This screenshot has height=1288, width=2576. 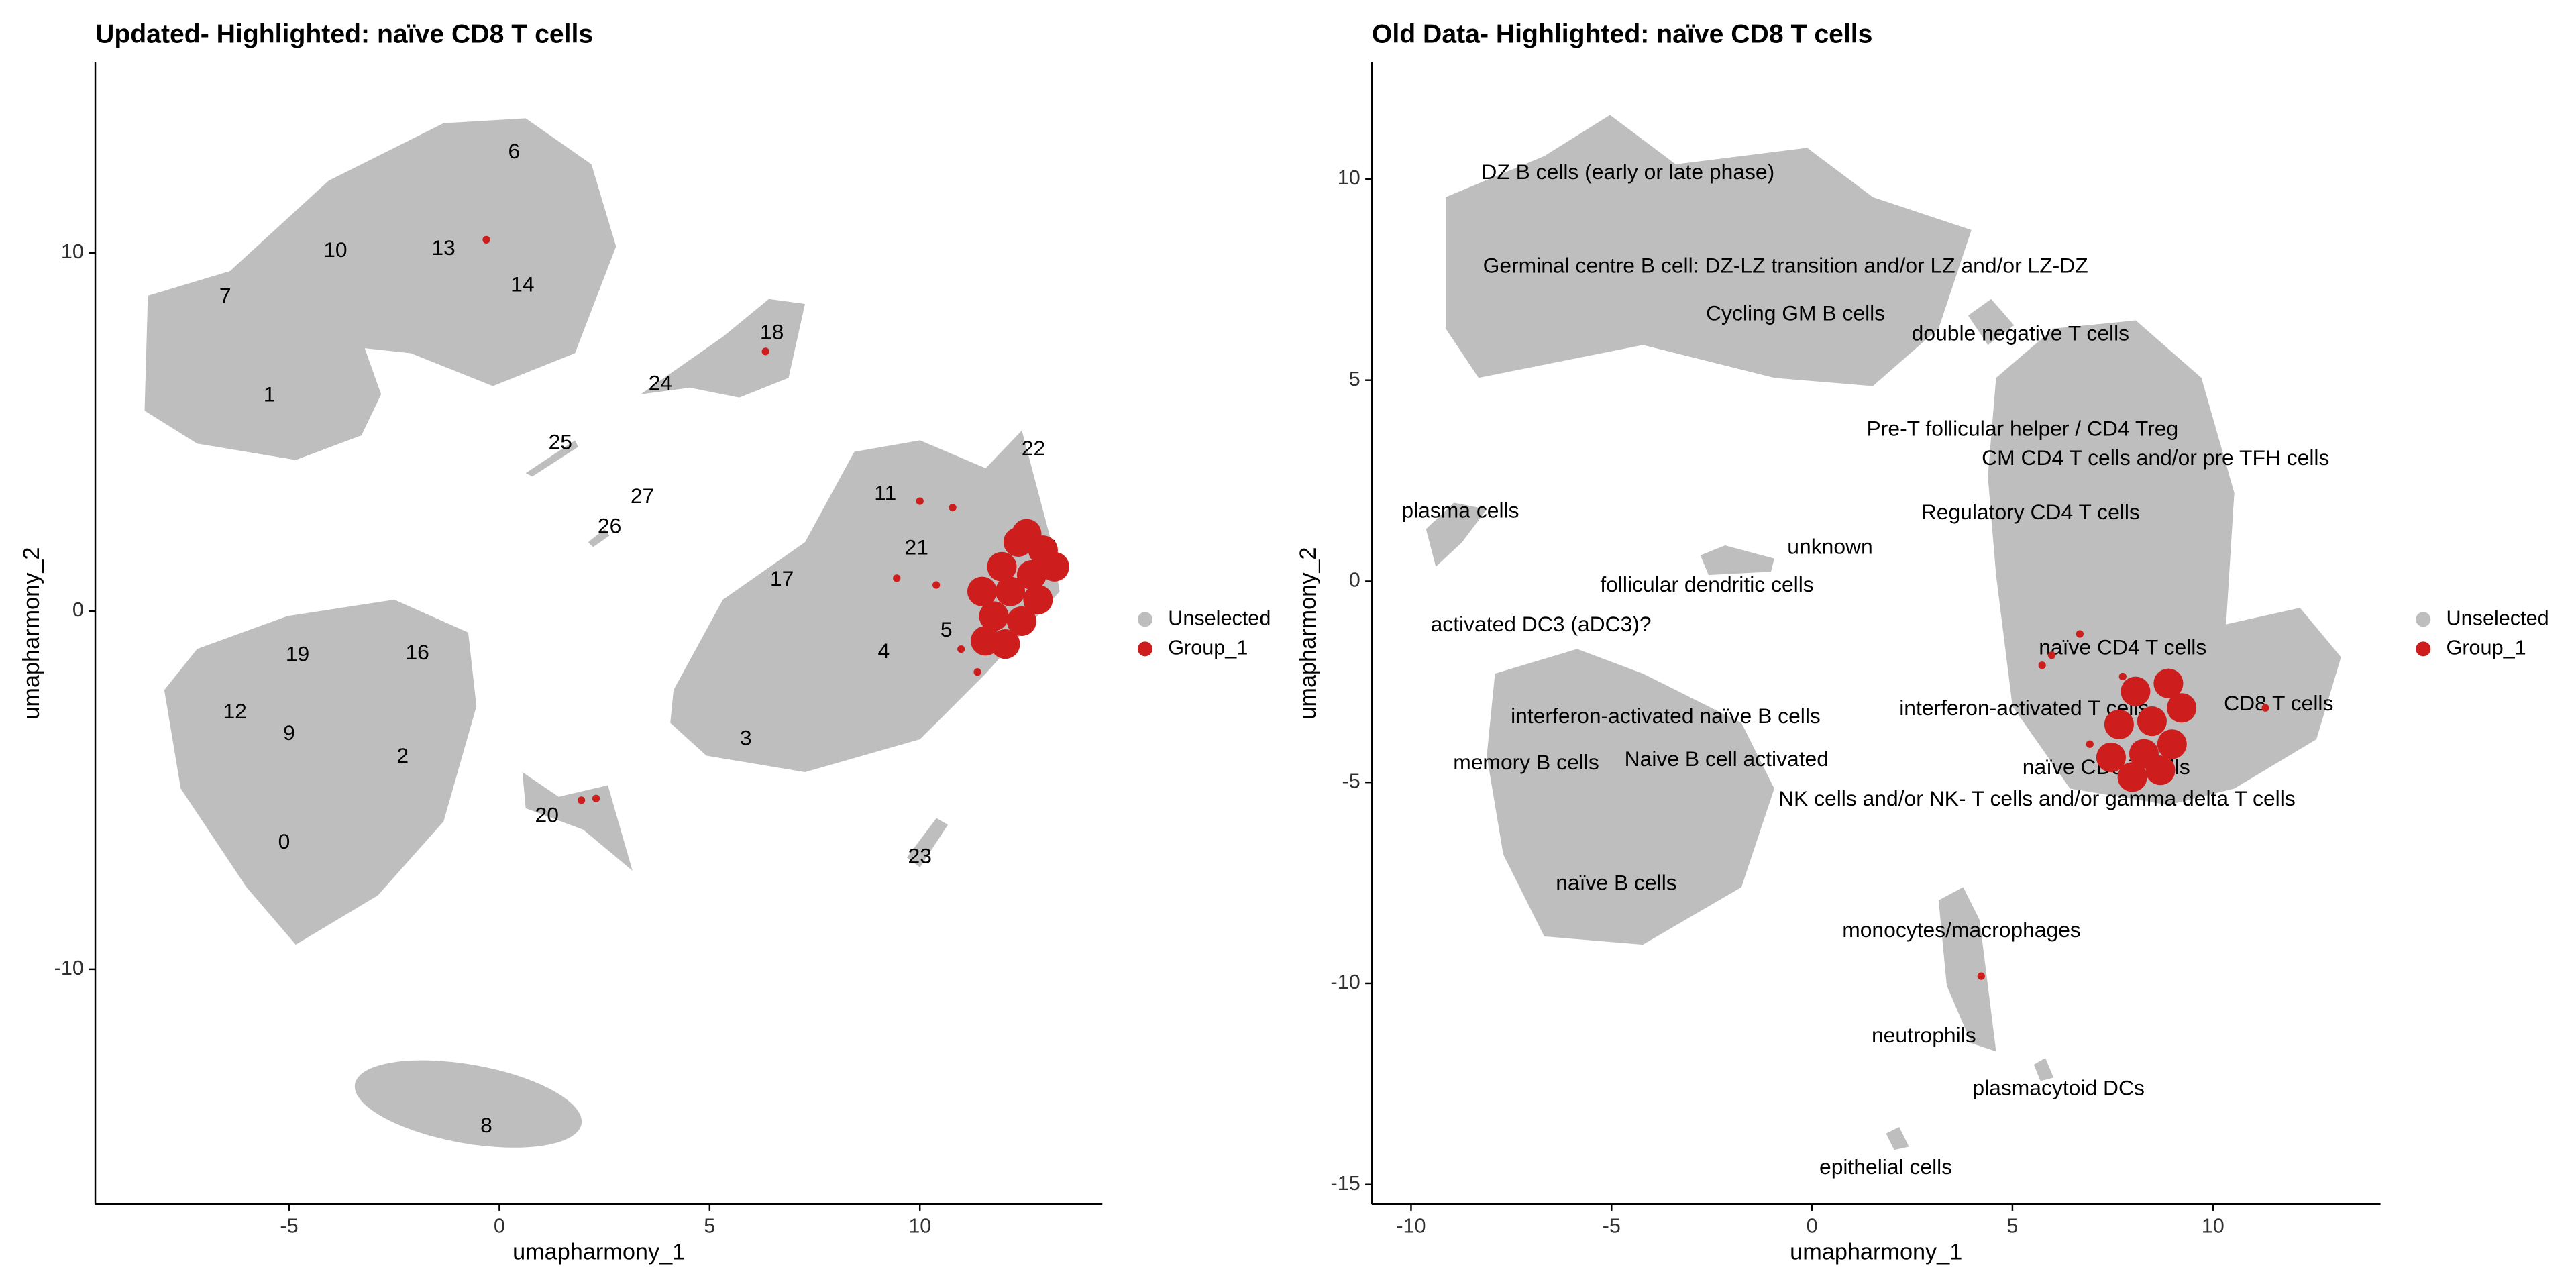 What do you see at coordinates (560, 442) in the screenshot?
I see `cluster-label: 25` at bounding box center [560, 442].